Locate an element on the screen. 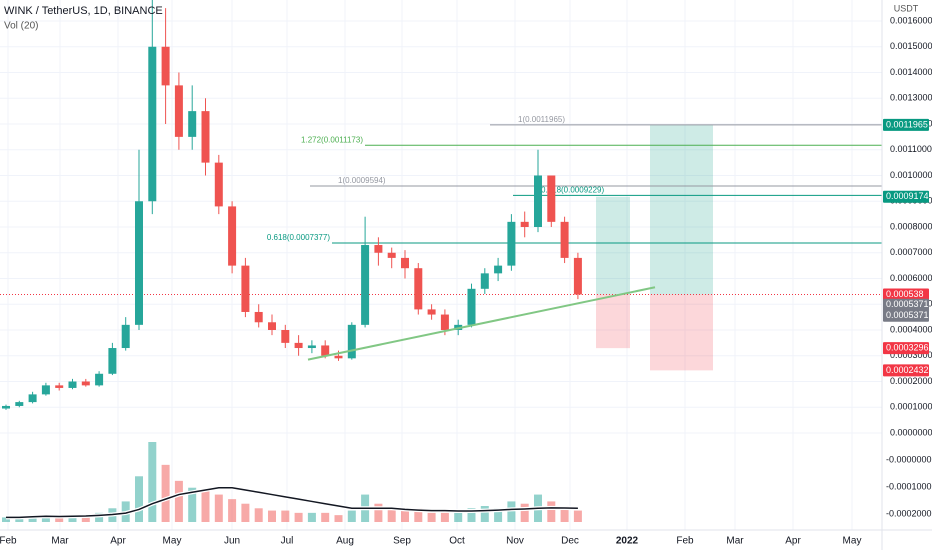  fib-label: 1(0.0009594) is located at coordinates (362, 180).